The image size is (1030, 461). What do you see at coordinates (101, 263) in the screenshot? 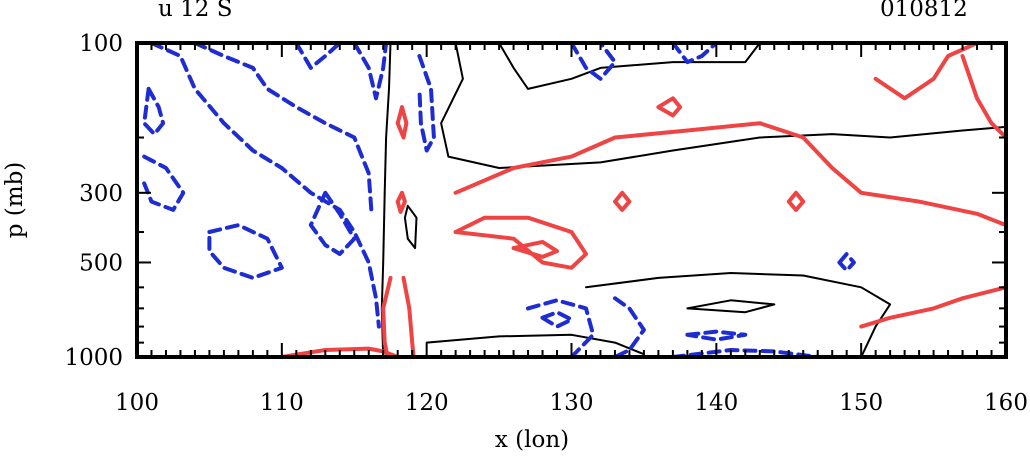
I see `y-tick-label: 500` at bounding box center [101, 263].